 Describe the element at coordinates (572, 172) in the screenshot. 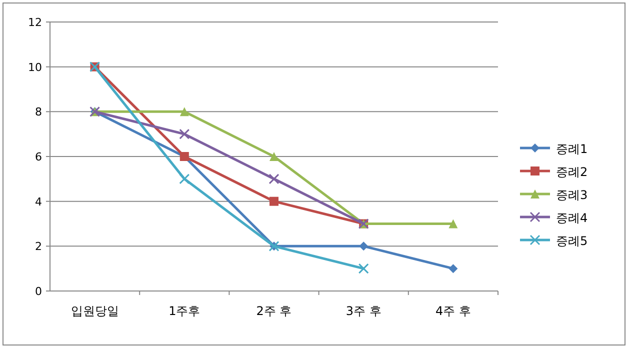

I see `legend-label: 증례2` at that location.